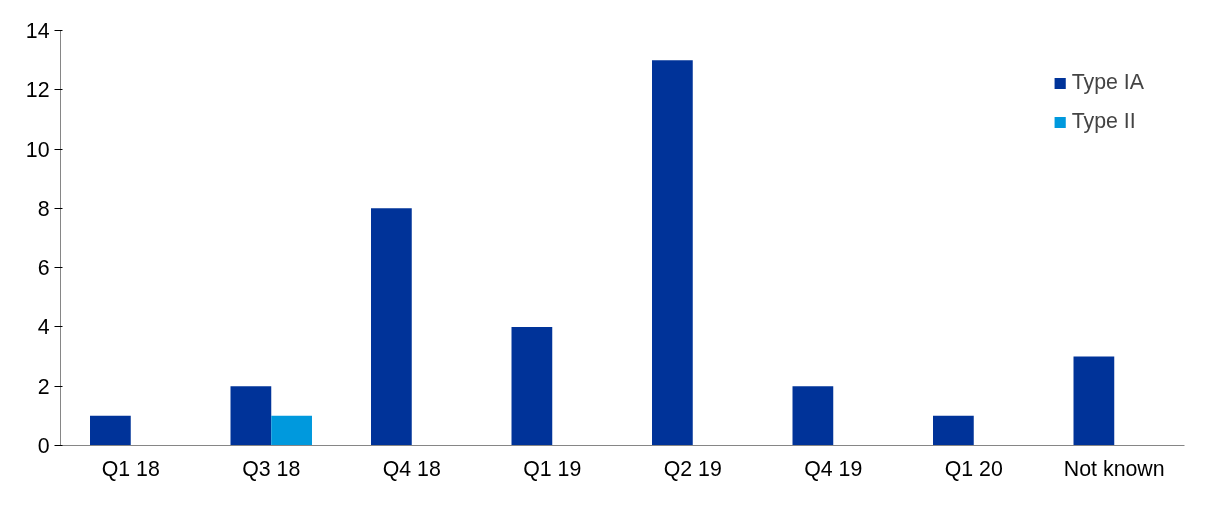  Describe the element at coordinates (43, 208) in the screenshot. I see `y-tick-label: 8` at that location.